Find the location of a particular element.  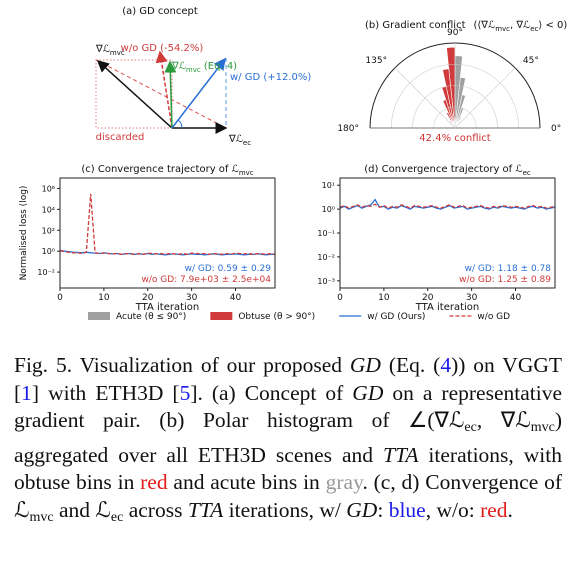

caption-text: 1 is located at coordinates (26, 392).